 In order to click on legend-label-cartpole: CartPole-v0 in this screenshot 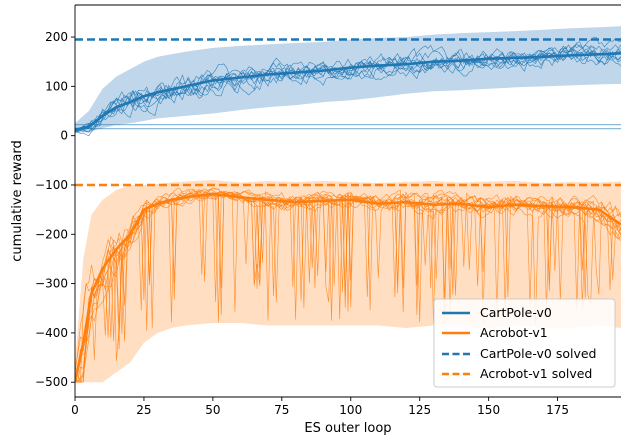, I will do `click(516, 312)`.